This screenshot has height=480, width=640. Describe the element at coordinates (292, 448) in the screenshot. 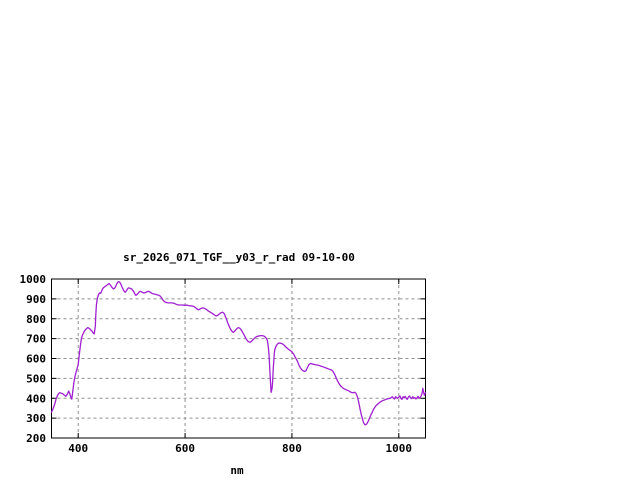

I see `x-tick-label: 800` at that location.